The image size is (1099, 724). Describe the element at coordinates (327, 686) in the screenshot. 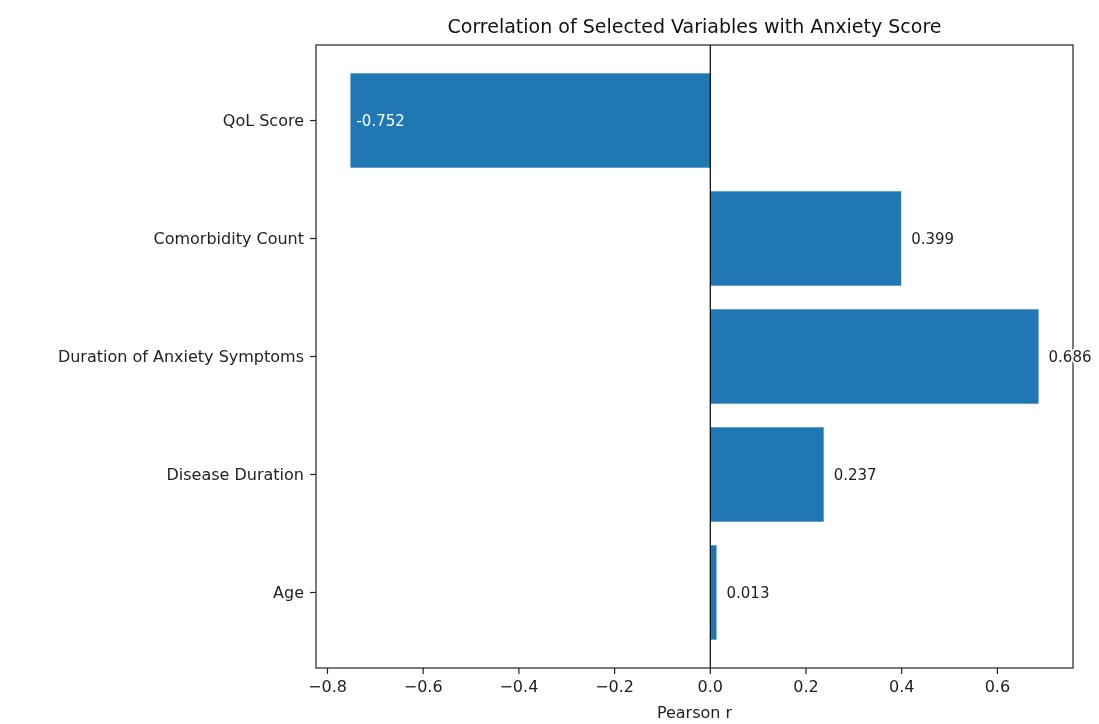

I see `x-tick-label: −0.8` at that location.